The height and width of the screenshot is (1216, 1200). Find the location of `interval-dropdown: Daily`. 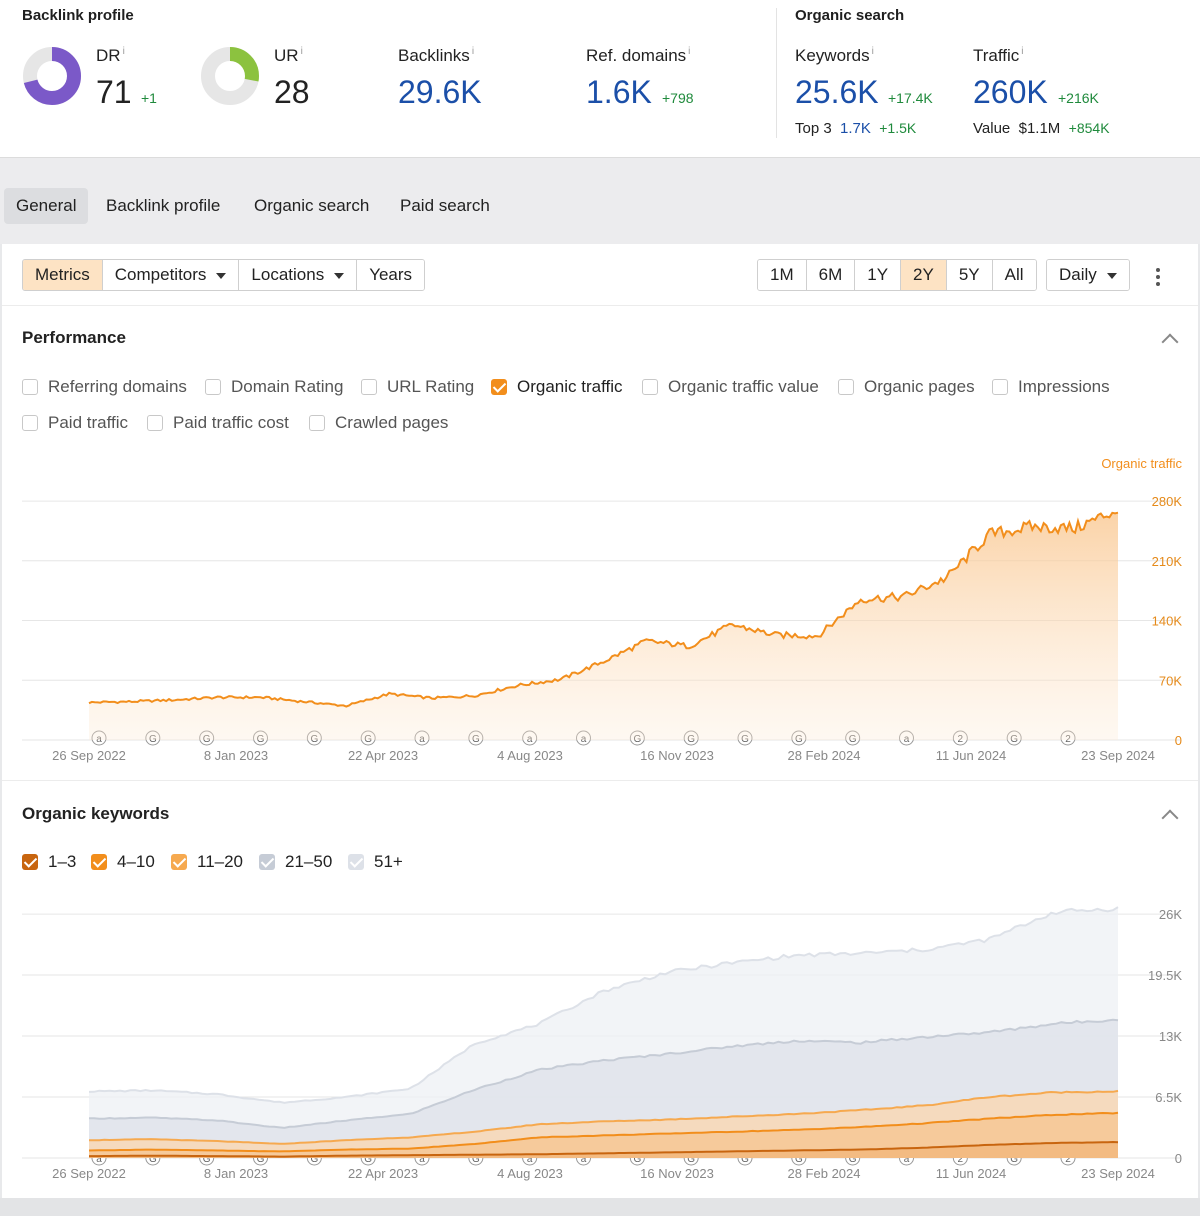

interval-dropdown: Daily is located at coordinates (1088, 275).